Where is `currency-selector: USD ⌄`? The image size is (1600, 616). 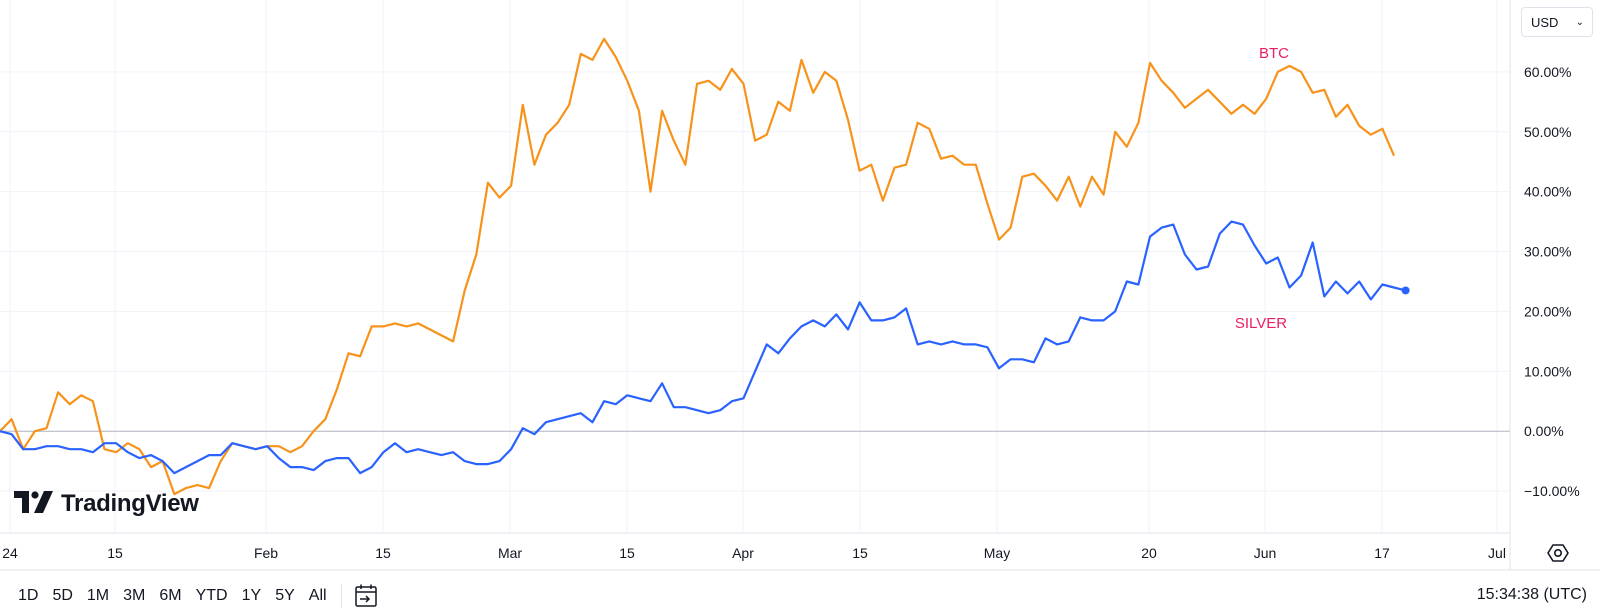
currency-selector: USD ⌄ is located at coordinates (1557, 22).